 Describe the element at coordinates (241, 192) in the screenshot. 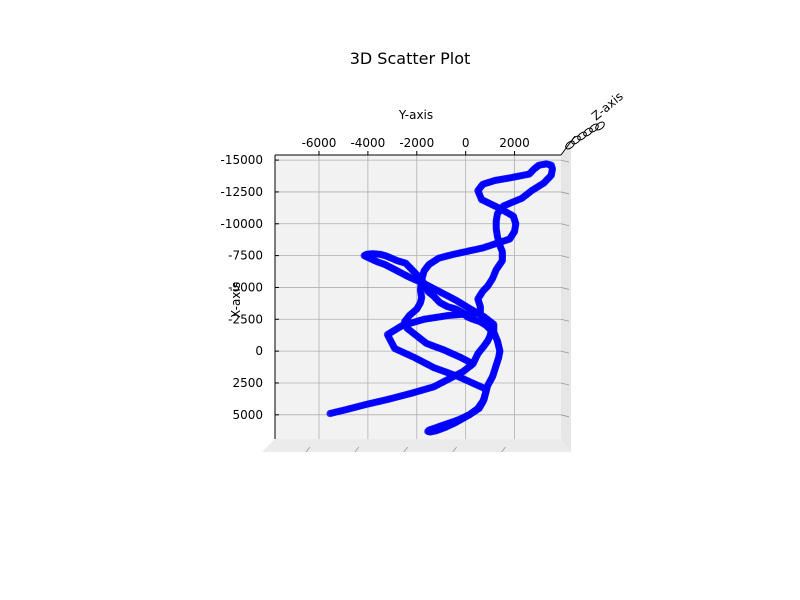

I see `x-tick-label: -12500` at that location.